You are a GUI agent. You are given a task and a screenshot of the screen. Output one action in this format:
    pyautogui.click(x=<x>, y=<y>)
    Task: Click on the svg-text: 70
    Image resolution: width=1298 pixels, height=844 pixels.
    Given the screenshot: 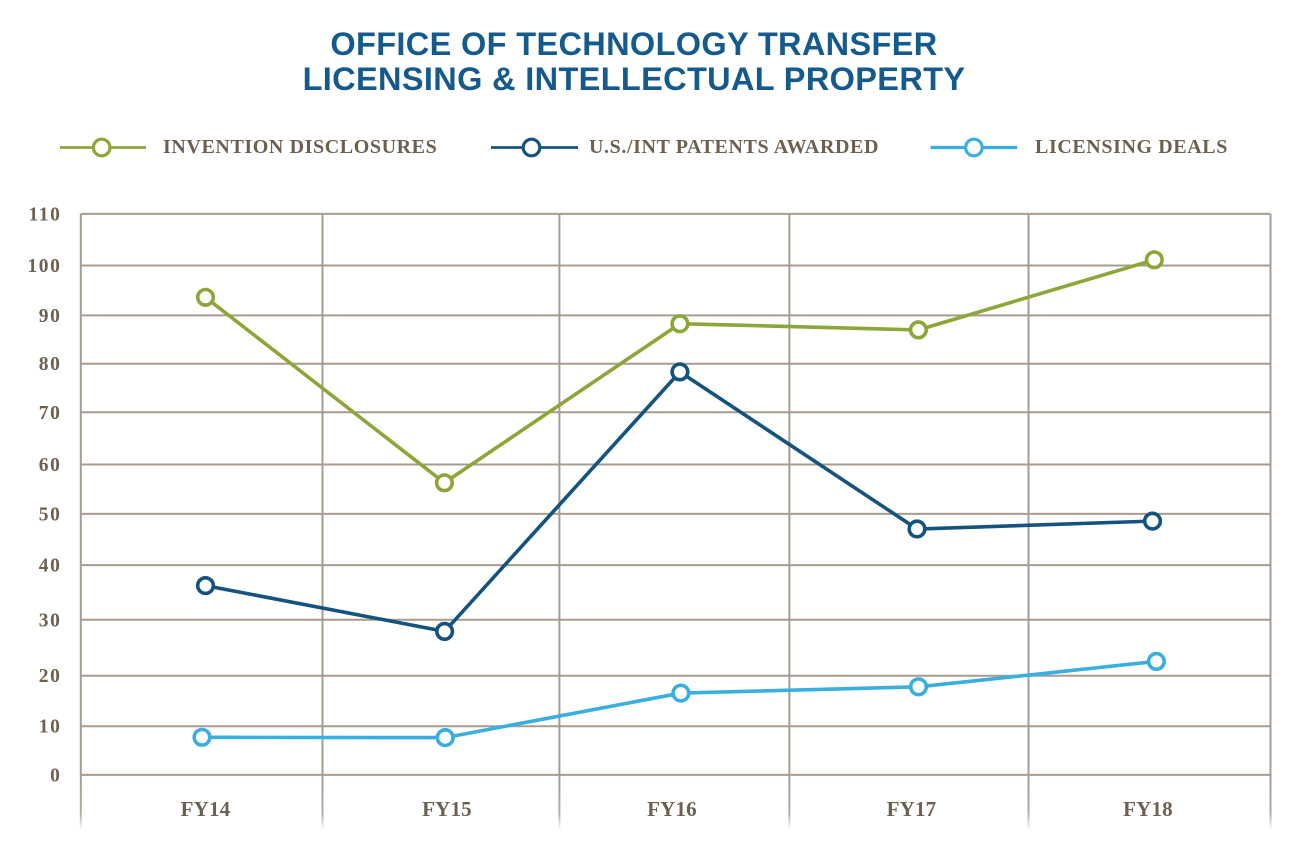 What is the action you would take?
    pyautogui.click(x=50, y=413)
    